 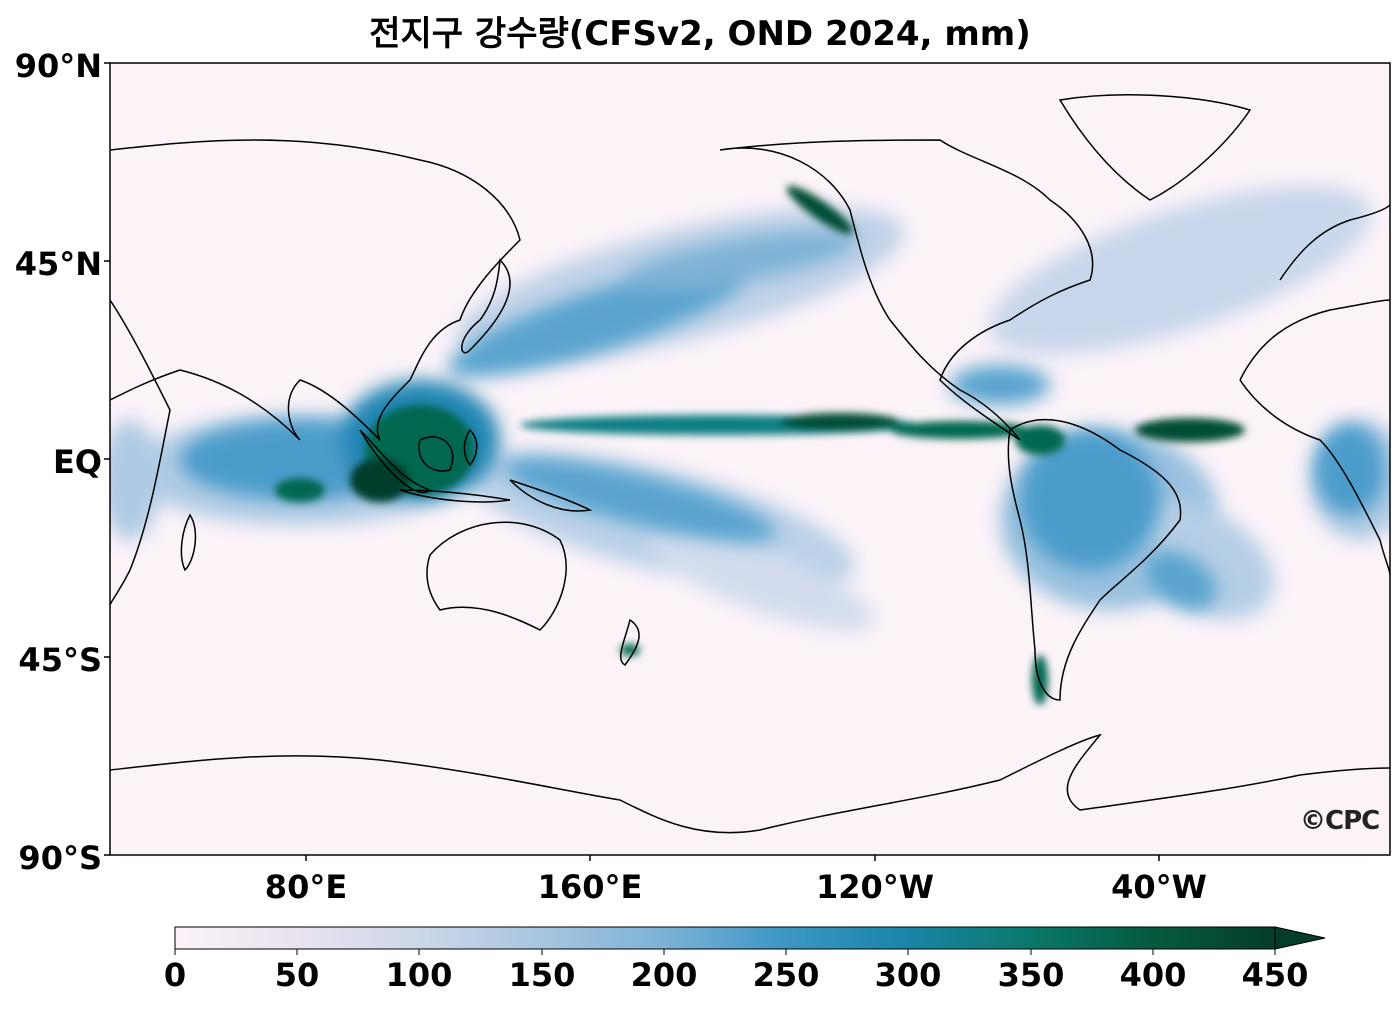 I want to click on colorbar-label: 300, so click(x=908, y=975).